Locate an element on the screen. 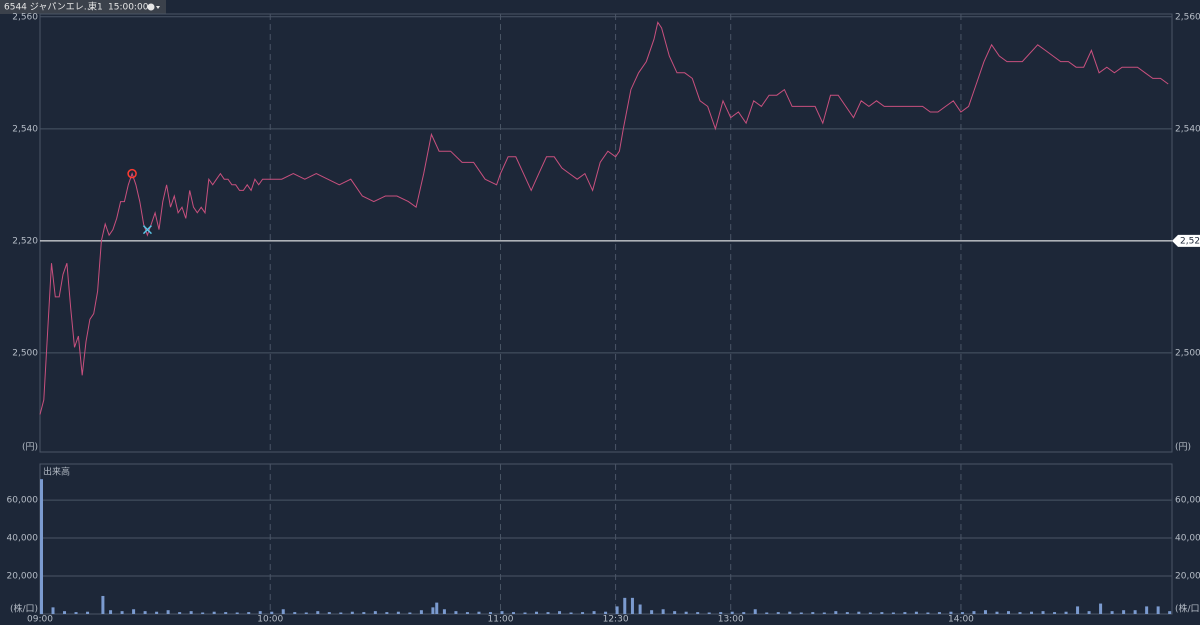 The height and width of the screenshot is (625, 1200). y-tick-label-right: 20,000 is located at coordinates (1187, 577).